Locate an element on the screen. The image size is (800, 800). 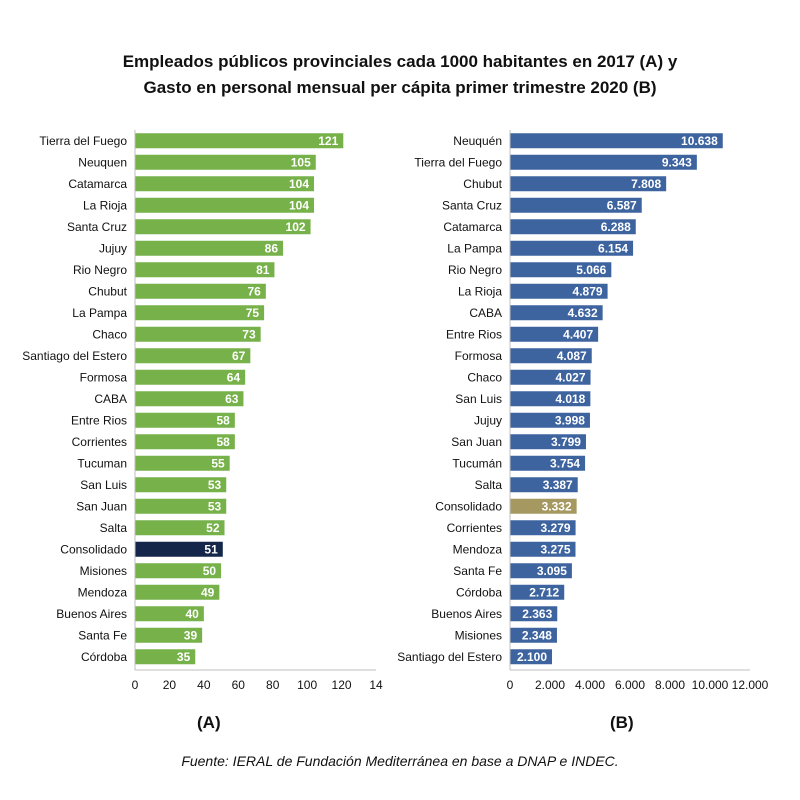
value-label-a: 63 is located at coordinates (232, 399).